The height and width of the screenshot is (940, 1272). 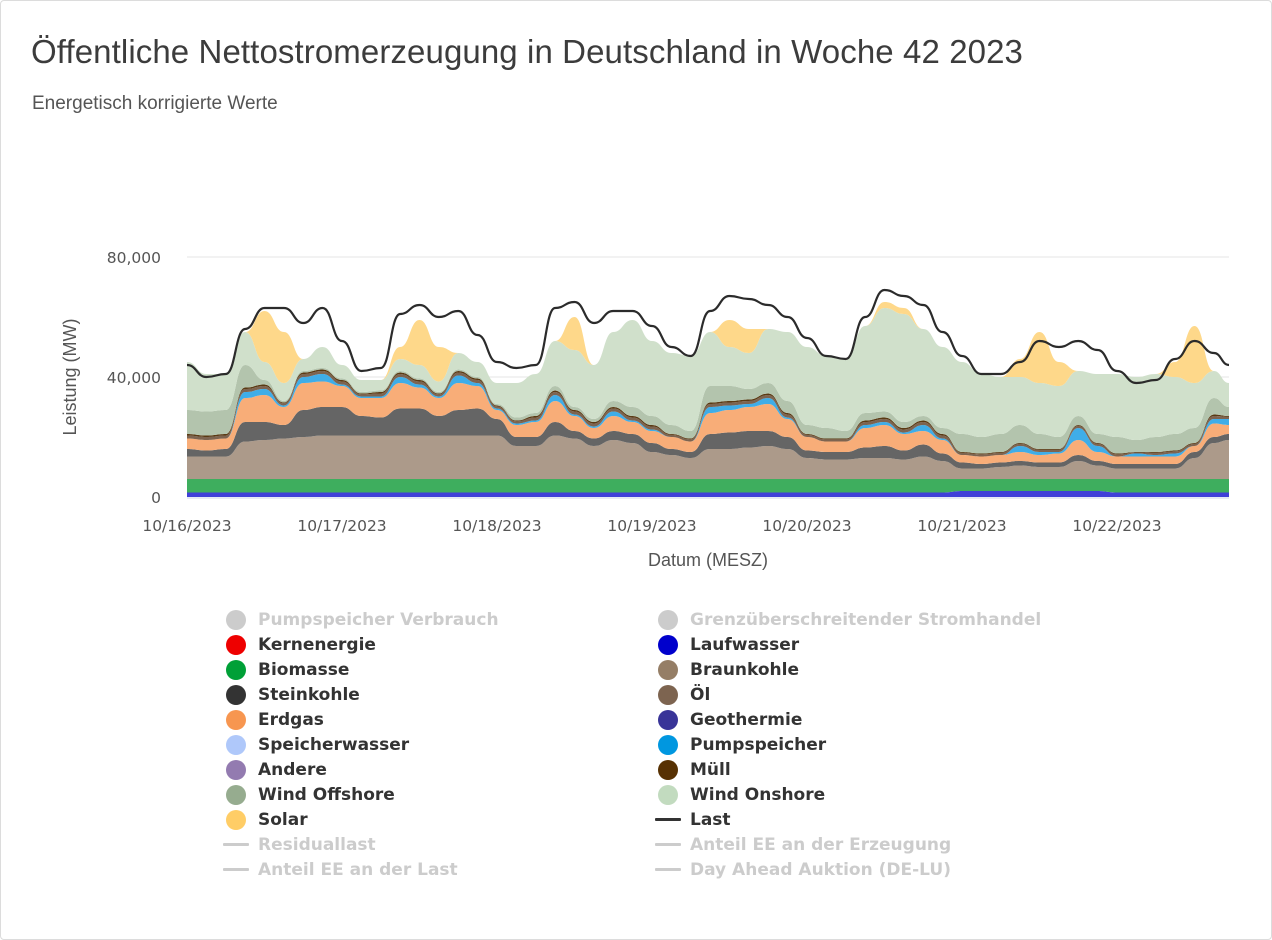 What do you see at coordinates (292, 769) in the screenshot?
I see `legend-label: Andere` at bounding box center [292, 769].